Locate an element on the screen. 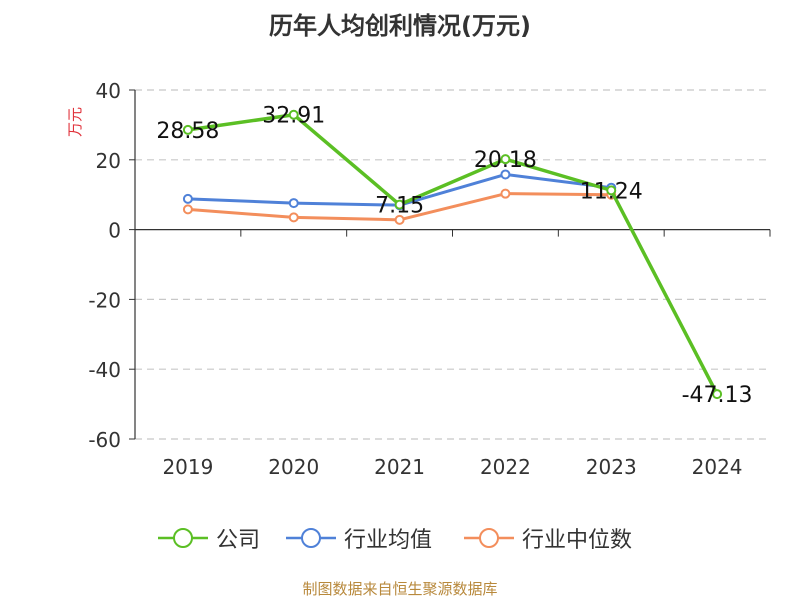 The width and height of the screenshot is (800, 600). x-tick-label: 2019 is located at coordinates (187, 467).